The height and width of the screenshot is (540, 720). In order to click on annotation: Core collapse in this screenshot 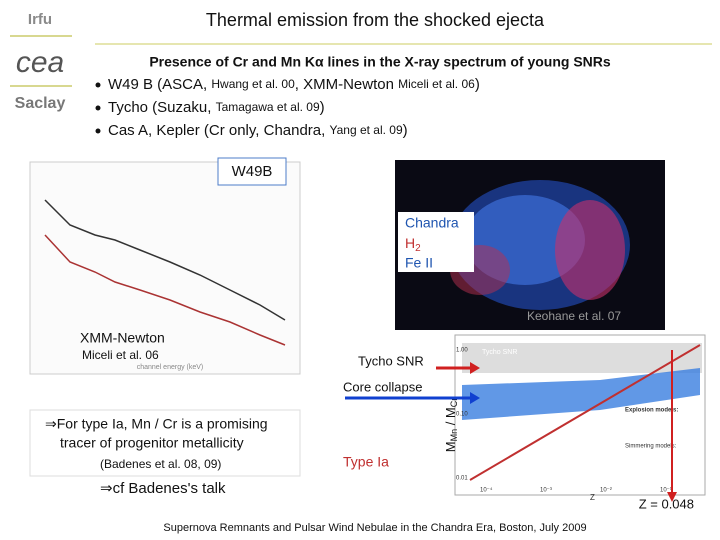, I will do `click(383, 386)`.